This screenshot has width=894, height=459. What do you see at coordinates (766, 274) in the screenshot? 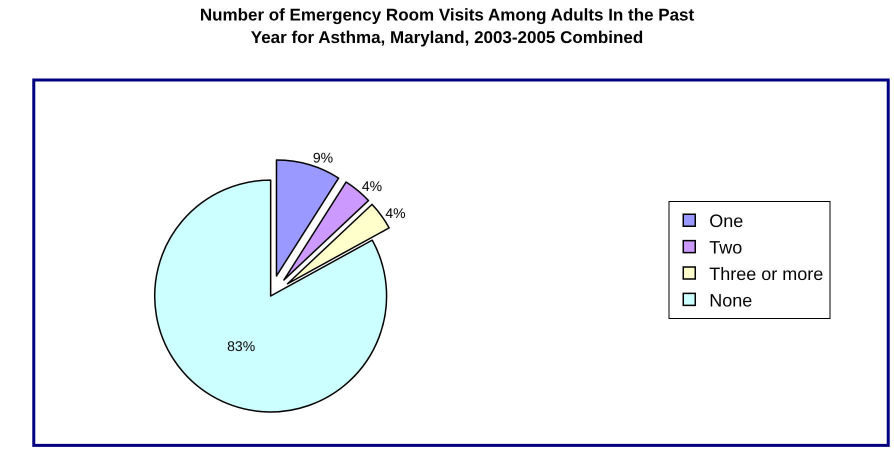
I see `legend-label: Three or more` at bounding box center [766, 274].